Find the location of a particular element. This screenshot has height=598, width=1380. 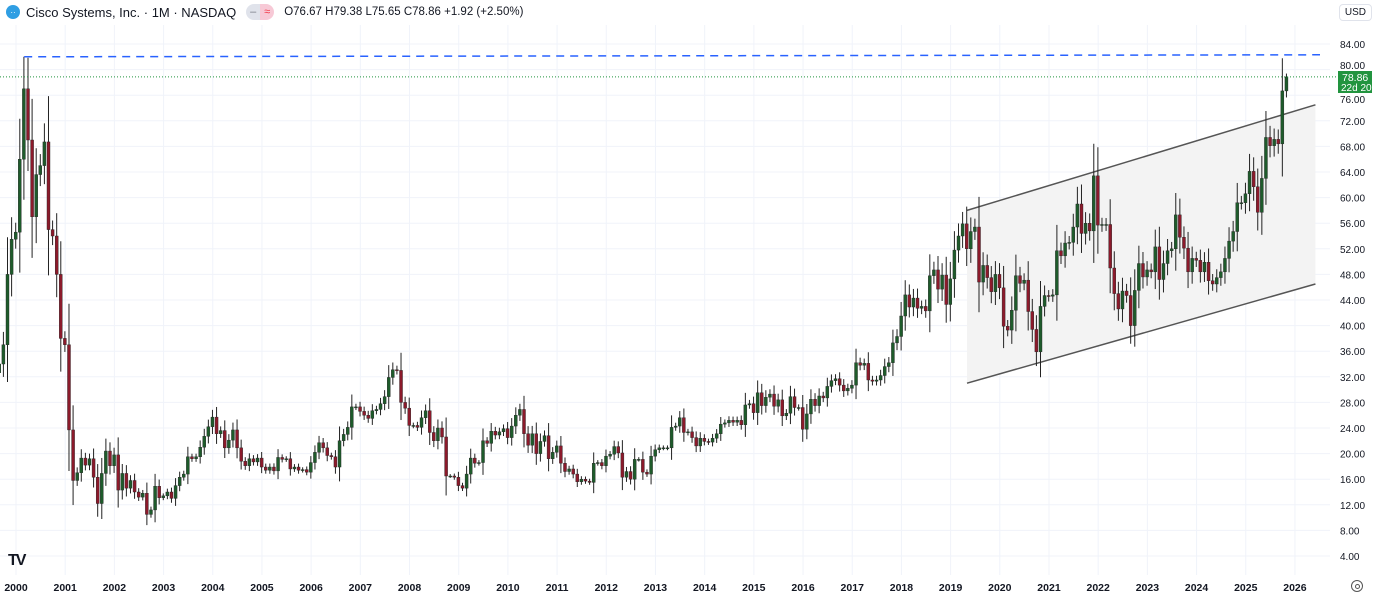

ohlc-change: +1.92 (+2.50%) is located at coordinates (484, 12).